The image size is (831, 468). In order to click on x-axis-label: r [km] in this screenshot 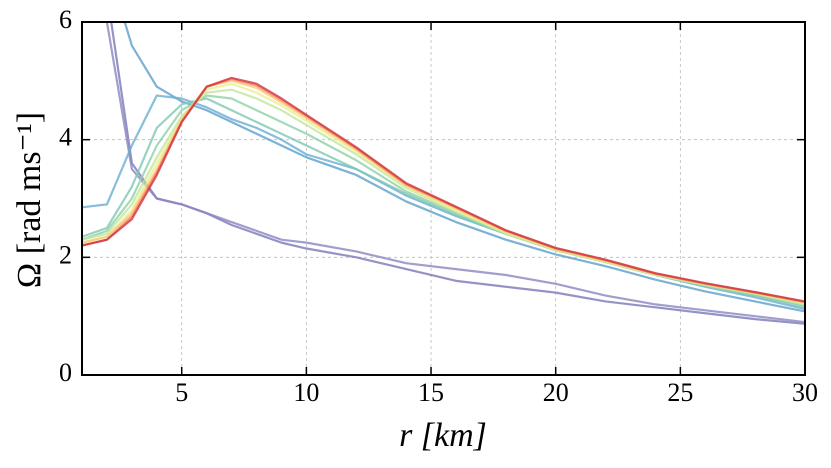, I will do `click(443, 435)`.